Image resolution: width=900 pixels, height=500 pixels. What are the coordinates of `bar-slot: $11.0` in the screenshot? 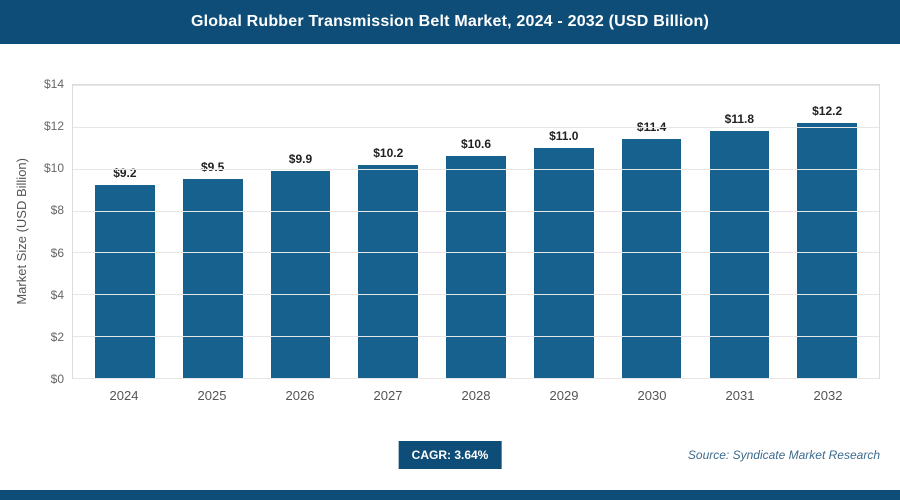 It's located at (564, 231).